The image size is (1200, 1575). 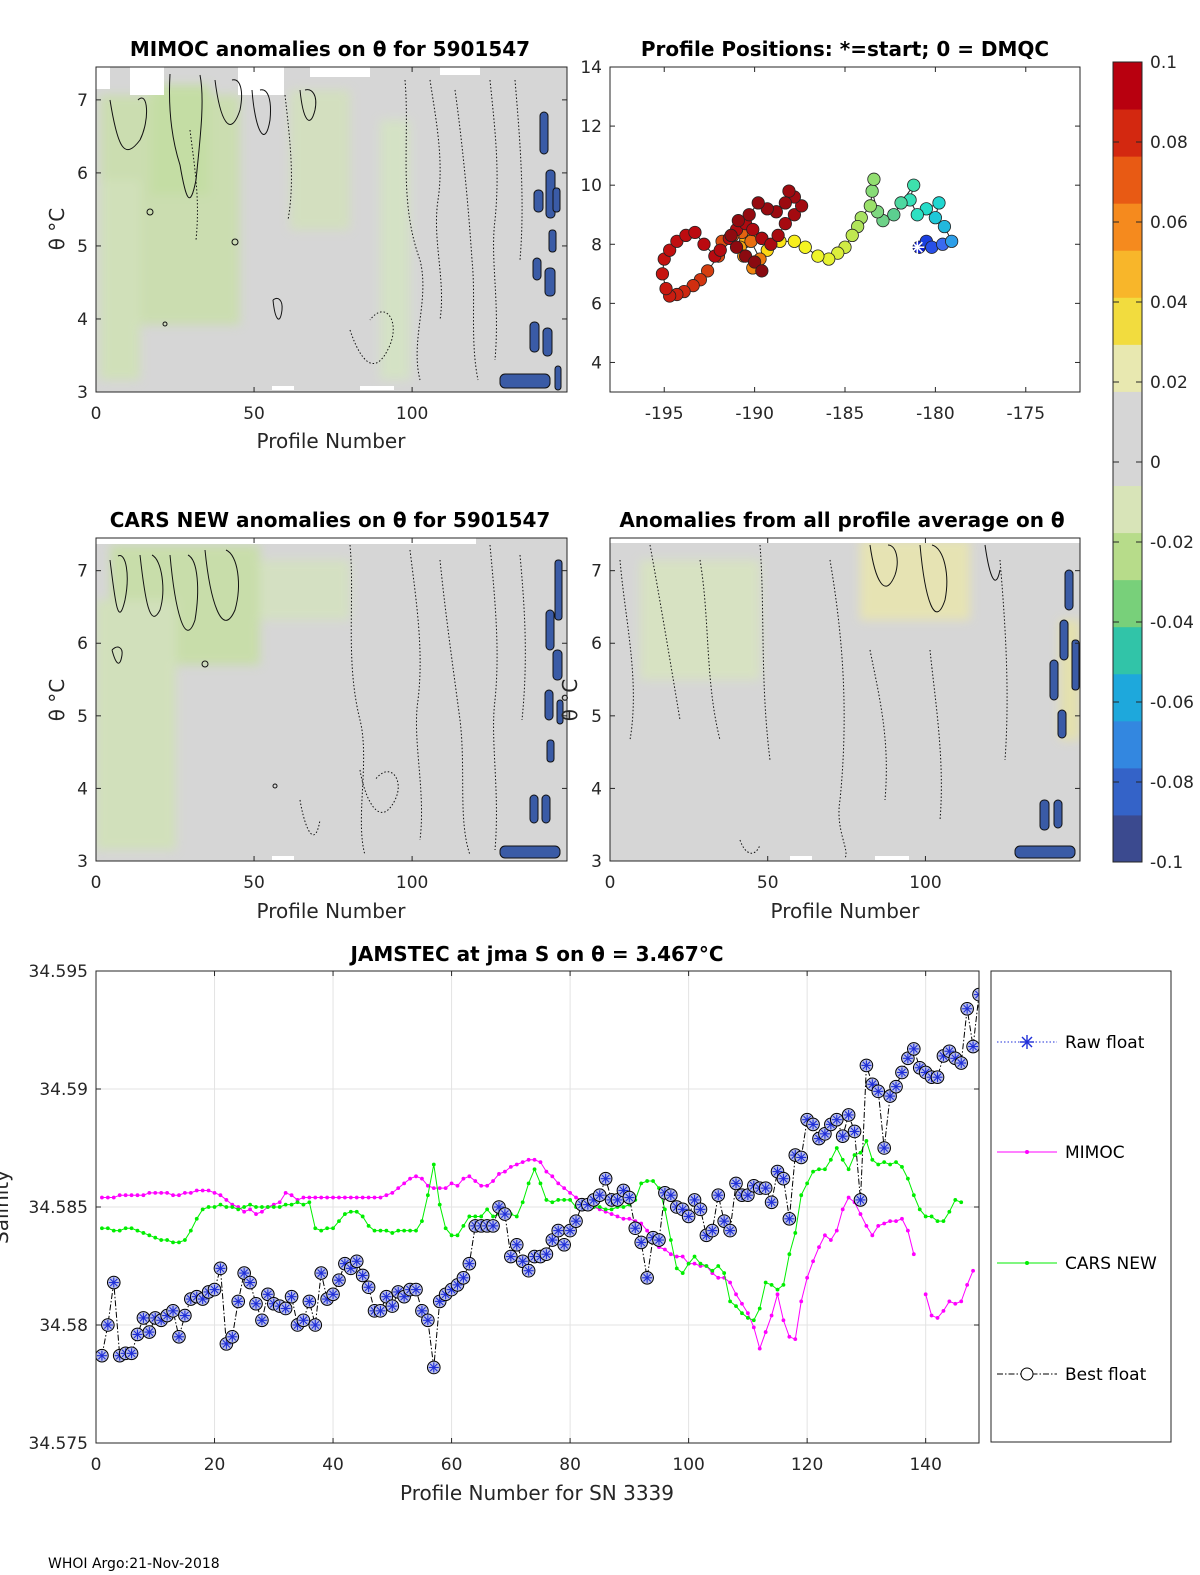 I want to click on salinity-ylabel: Salinity, so click(x=6, y=1207).